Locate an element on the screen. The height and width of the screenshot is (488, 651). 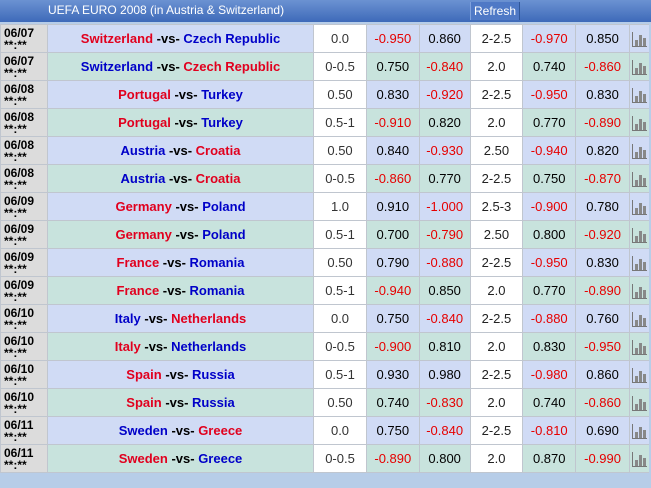
under-odds-cell: 0.850 is located at coordinates (603, 39).